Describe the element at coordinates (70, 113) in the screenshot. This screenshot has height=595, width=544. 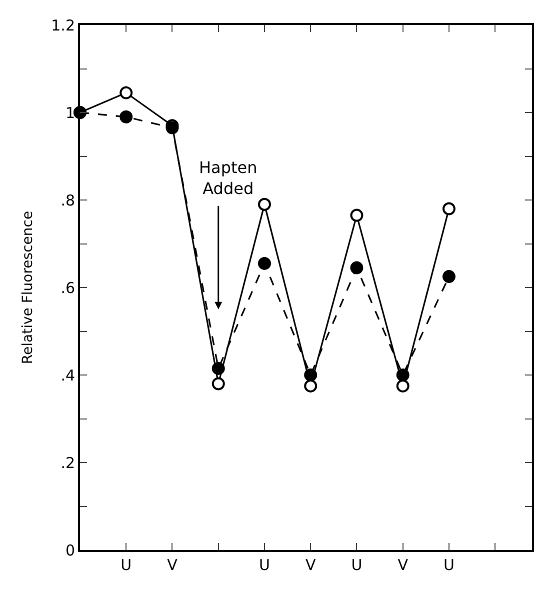
I see `y-tick-label: 1` at that location.